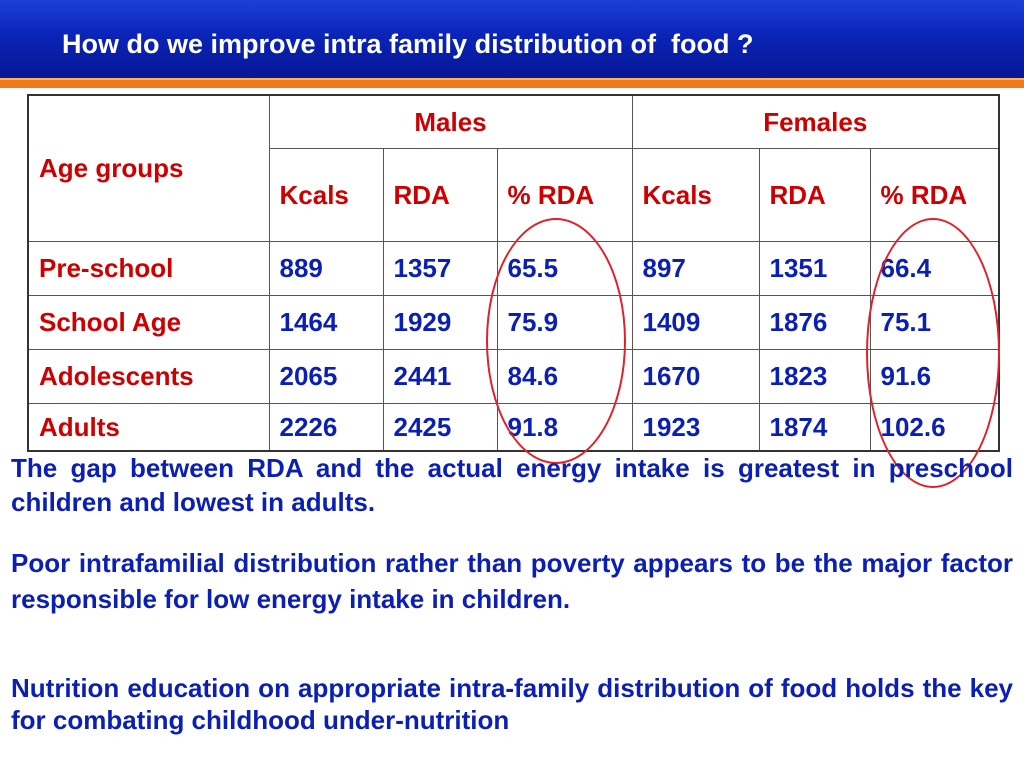 This screenshot has width=1024, height=768. What do you see at coordinates (326, 322) in the screenshot?
I see `cell-males-kcals: 1464` at bounding box center [326, 322].